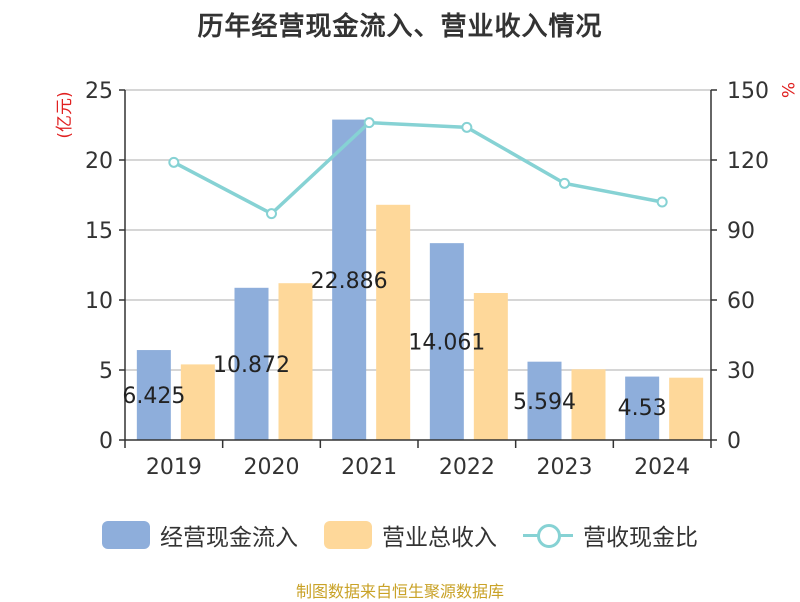  What do you see at coordinates (106, 441) in the screenshot?
I see `y-left-tick-label: 0` at bounding box center [106, 441].